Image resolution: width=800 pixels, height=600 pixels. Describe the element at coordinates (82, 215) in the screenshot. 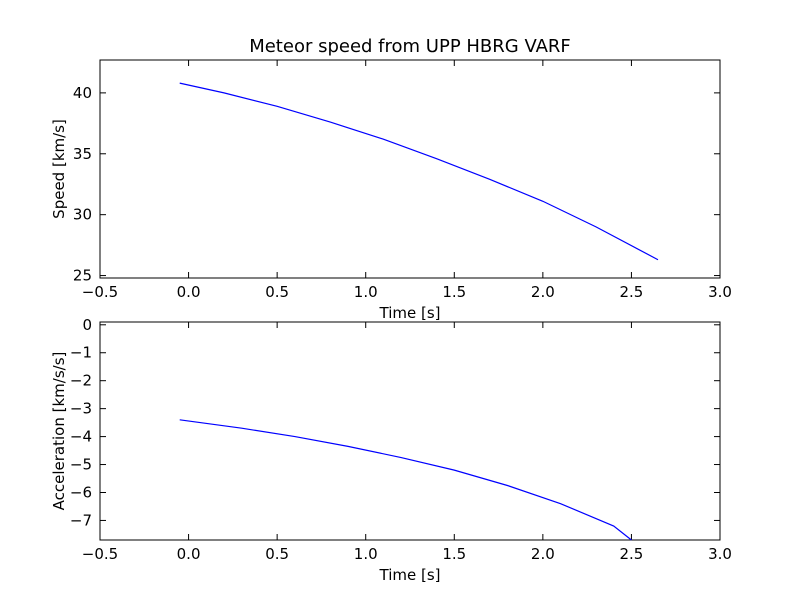

I see `y-tick-label: 30` at that location.